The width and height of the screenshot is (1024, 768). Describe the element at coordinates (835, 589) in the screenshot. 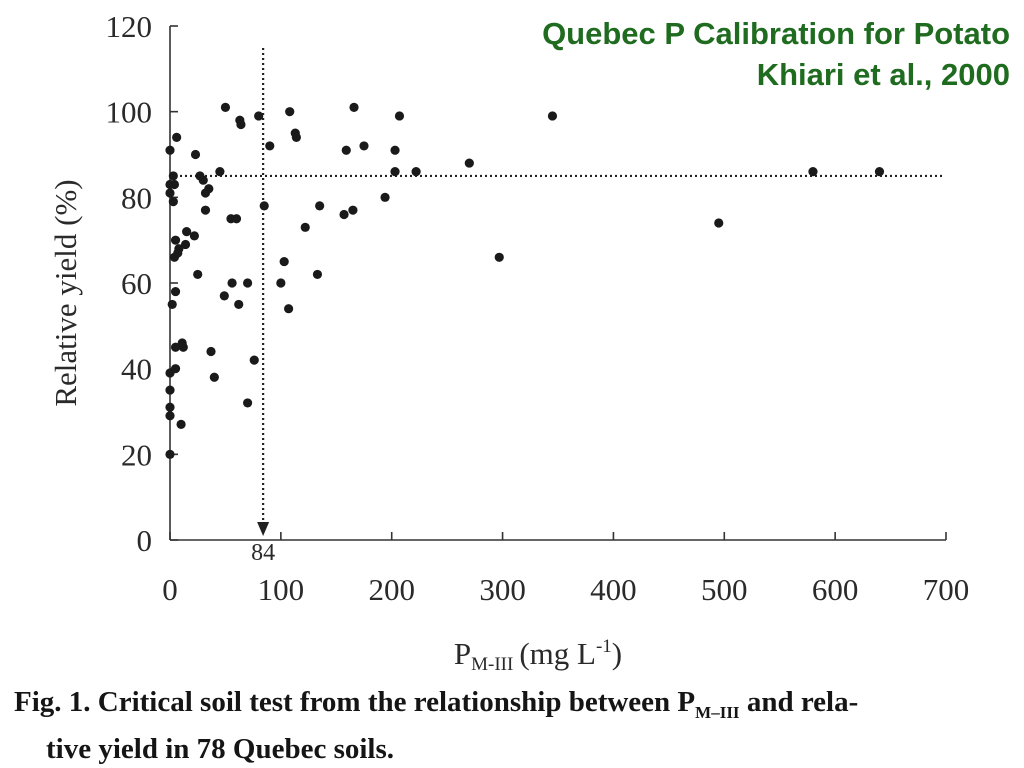

I see `x-tick-label: 600` at that location.